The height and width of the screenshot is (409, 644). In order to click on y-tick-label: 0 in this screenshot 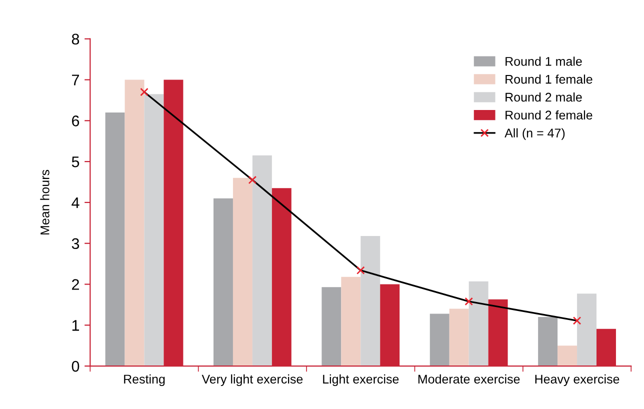, I will do `click(76, 366)`.